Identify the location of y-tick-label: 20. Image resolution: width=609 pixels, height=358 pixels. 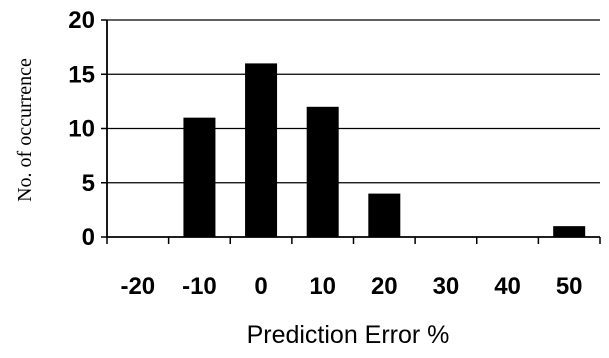
(81, 20).